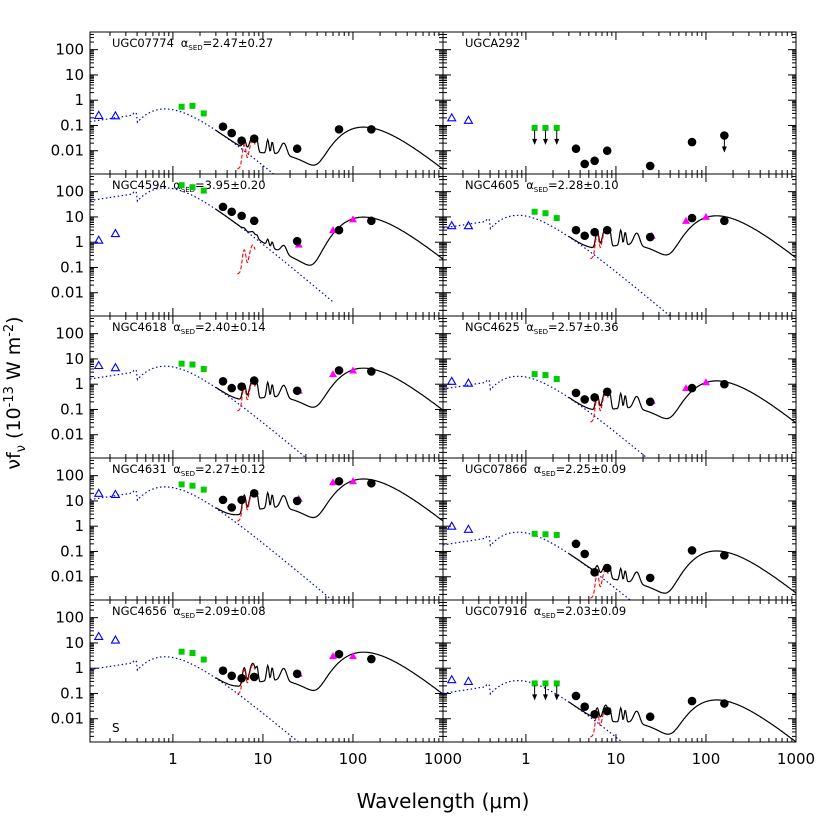 Image resolution: width=830 pixels, height=830 pixels. What do you see at coordinates (219, 328) in the screenshot?
I see `panel-alpha: αSED=2.40±0.14` at bounding box center [219, 328].